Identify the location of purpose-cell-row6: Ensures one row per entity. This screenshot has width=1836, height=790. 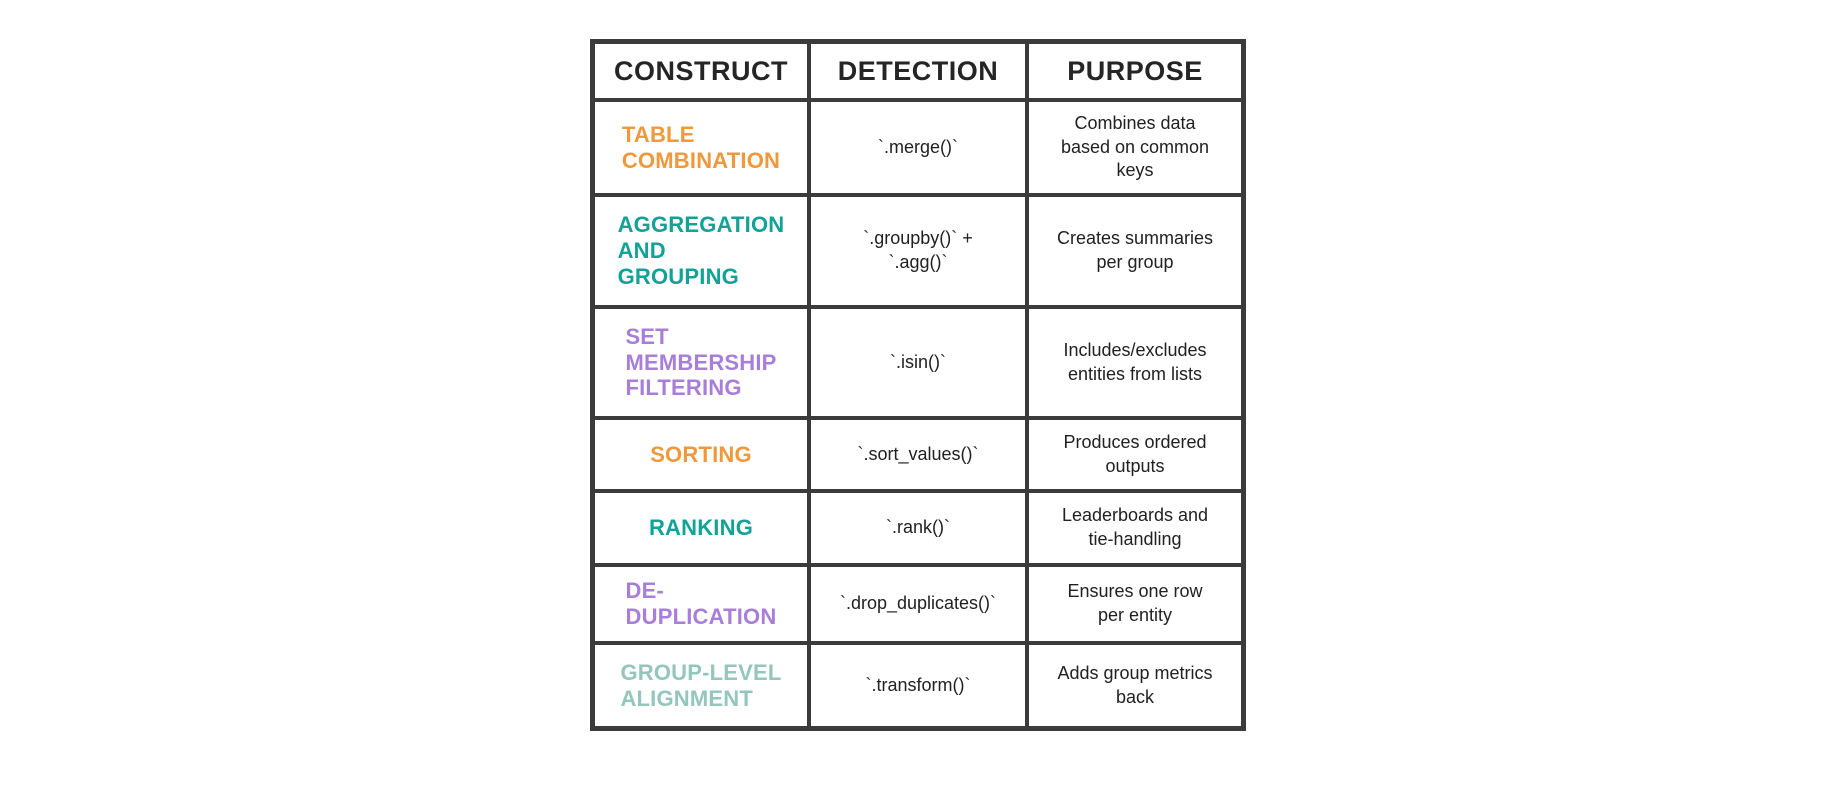
(1135, 604).